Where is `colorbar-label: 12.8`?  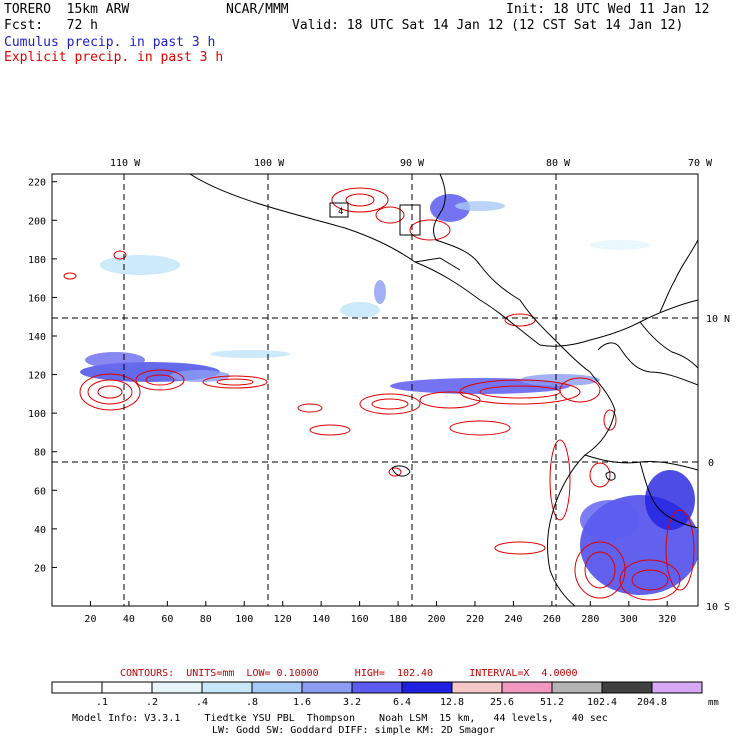 colorbar-label: 12.8 is located at coordinates (452, 702).